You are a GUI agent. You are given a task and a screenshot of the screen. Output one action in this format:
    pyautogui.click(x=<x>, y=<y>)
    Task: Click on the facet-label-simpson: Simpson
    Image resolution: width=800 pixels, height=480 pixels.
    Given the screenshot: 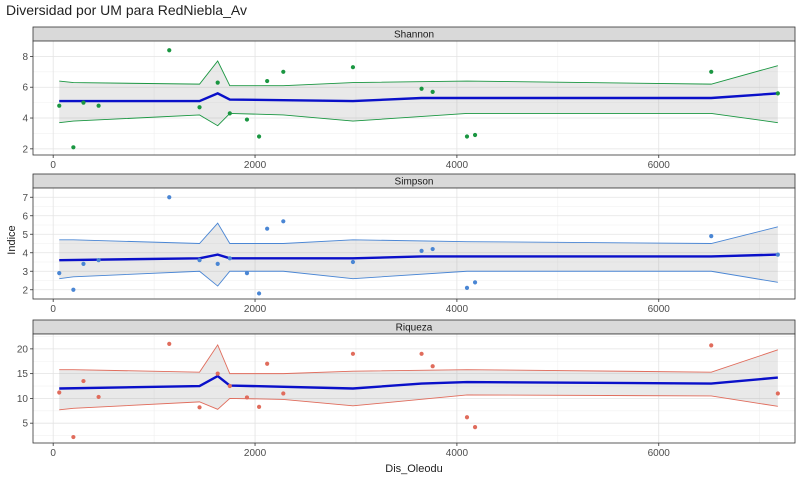 What is the action you would take?
    pyautogui.click(x=414, y=182)
    